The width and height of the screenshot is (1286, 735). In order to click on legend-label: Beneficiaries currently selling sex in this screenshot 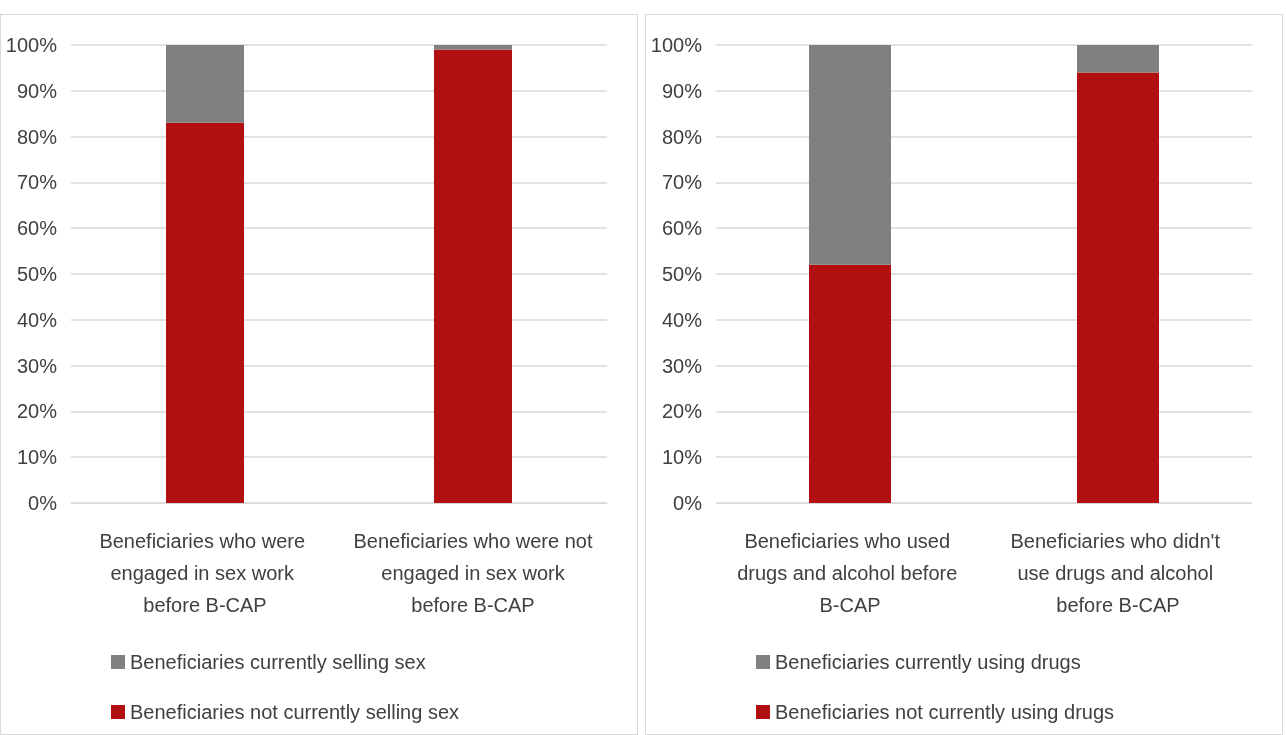, I will do `click(278, 662)`.